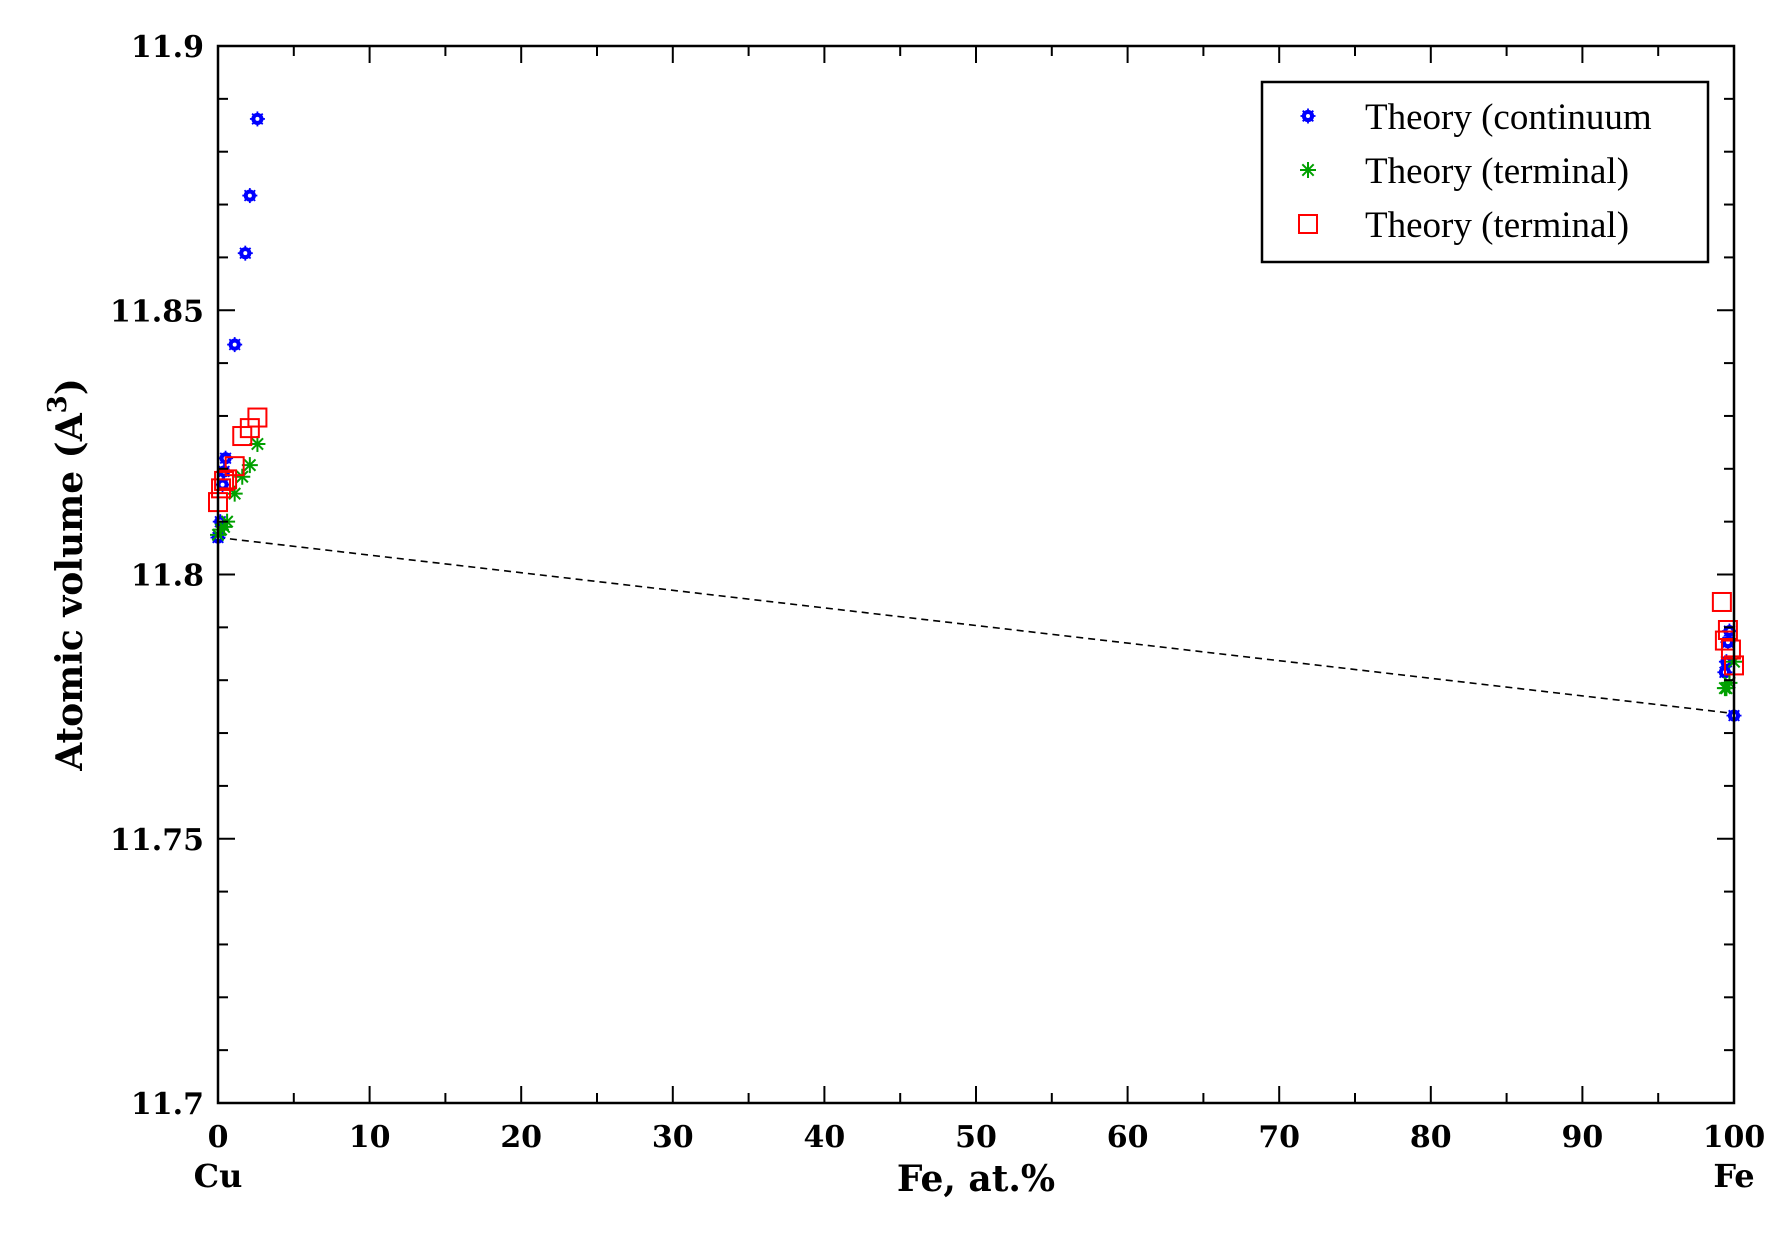  Describe the element at coordinates (370, 1137) in the screenshot. I see `x-tick-label: 10` at that location.